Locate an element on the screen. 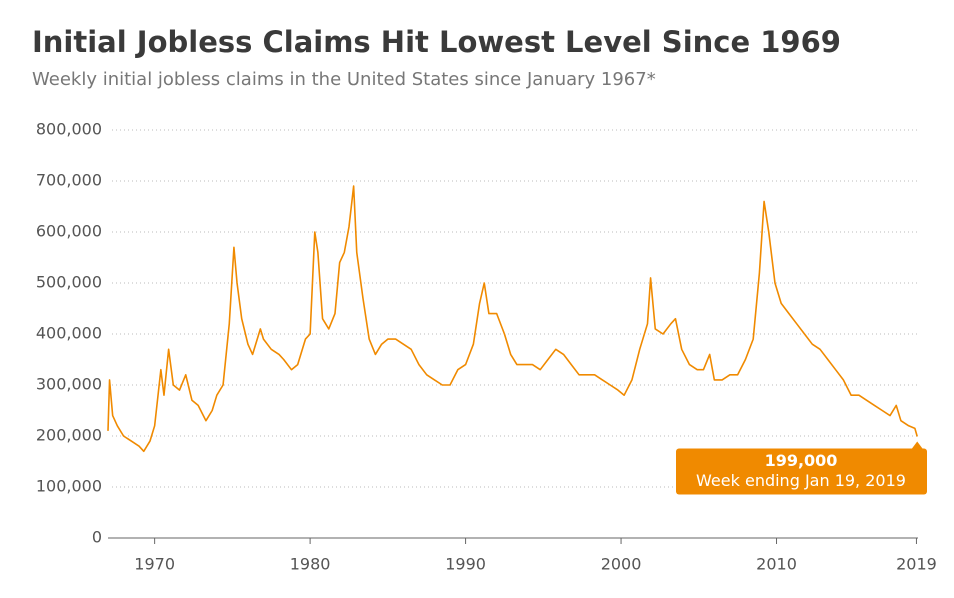 This screenshot has width=954, height=598. annotation-box is located at coordinates (801, 471).